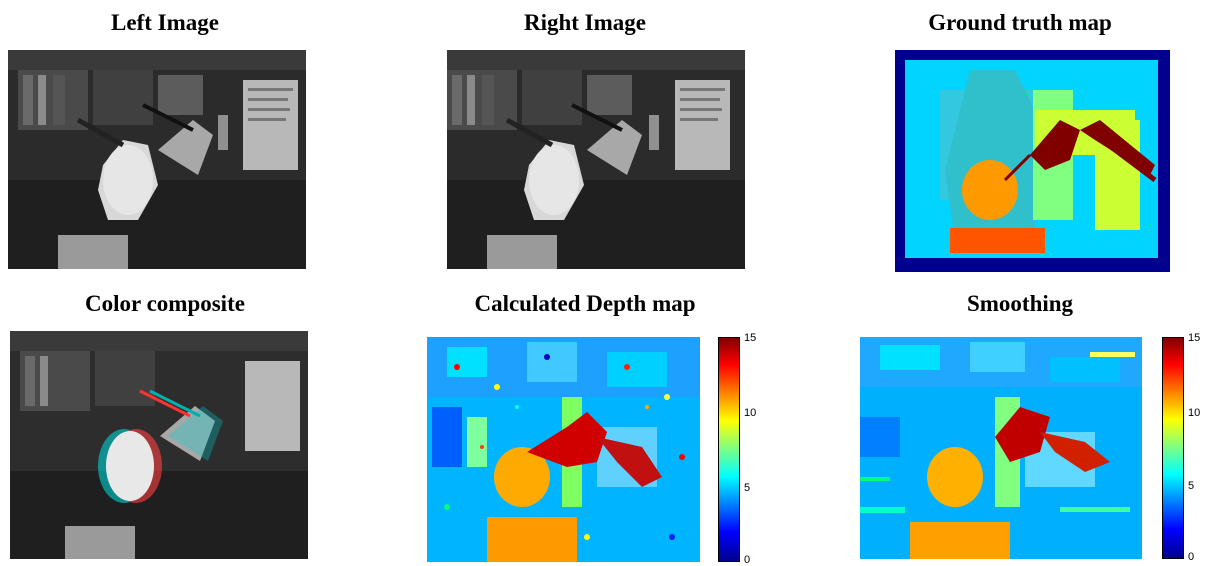  What do you see at coordinates (1194, 413) in the screenshot?
I see `smoothing-colorbar-tick-10: 10` at bounding box center [1194, 413].